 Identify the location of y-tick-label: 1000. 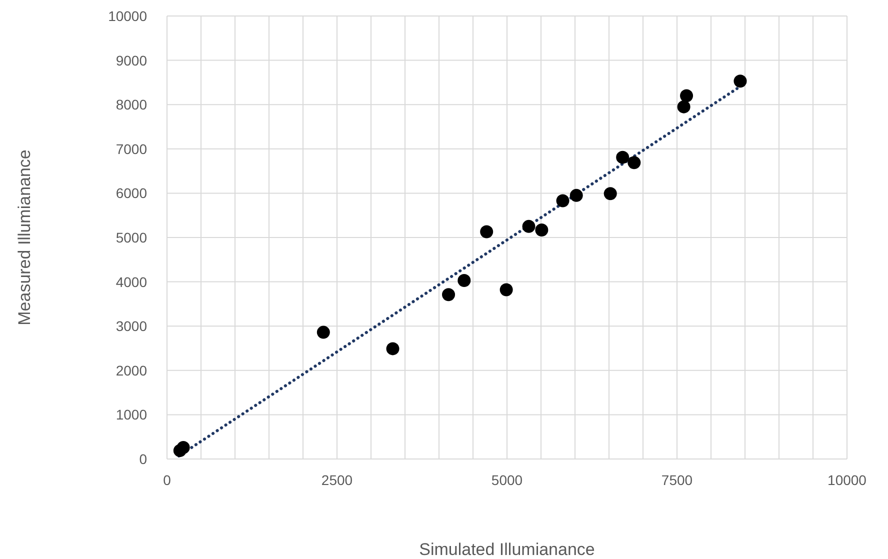
(132, 414).